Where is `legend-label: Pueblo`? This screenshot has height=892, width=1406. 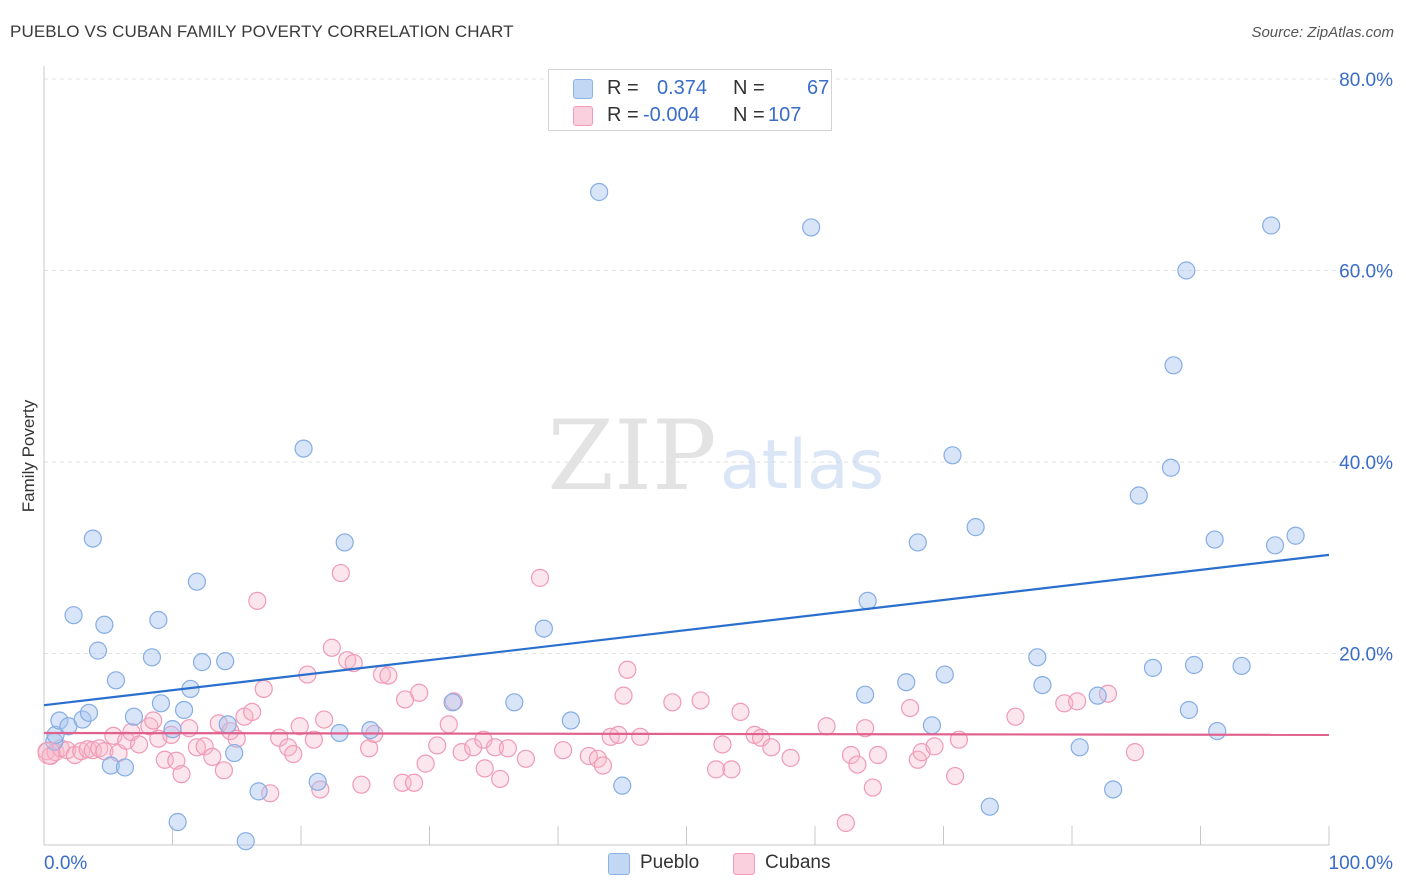 legend-label: Pueblo is located at coordinates (670, 862).